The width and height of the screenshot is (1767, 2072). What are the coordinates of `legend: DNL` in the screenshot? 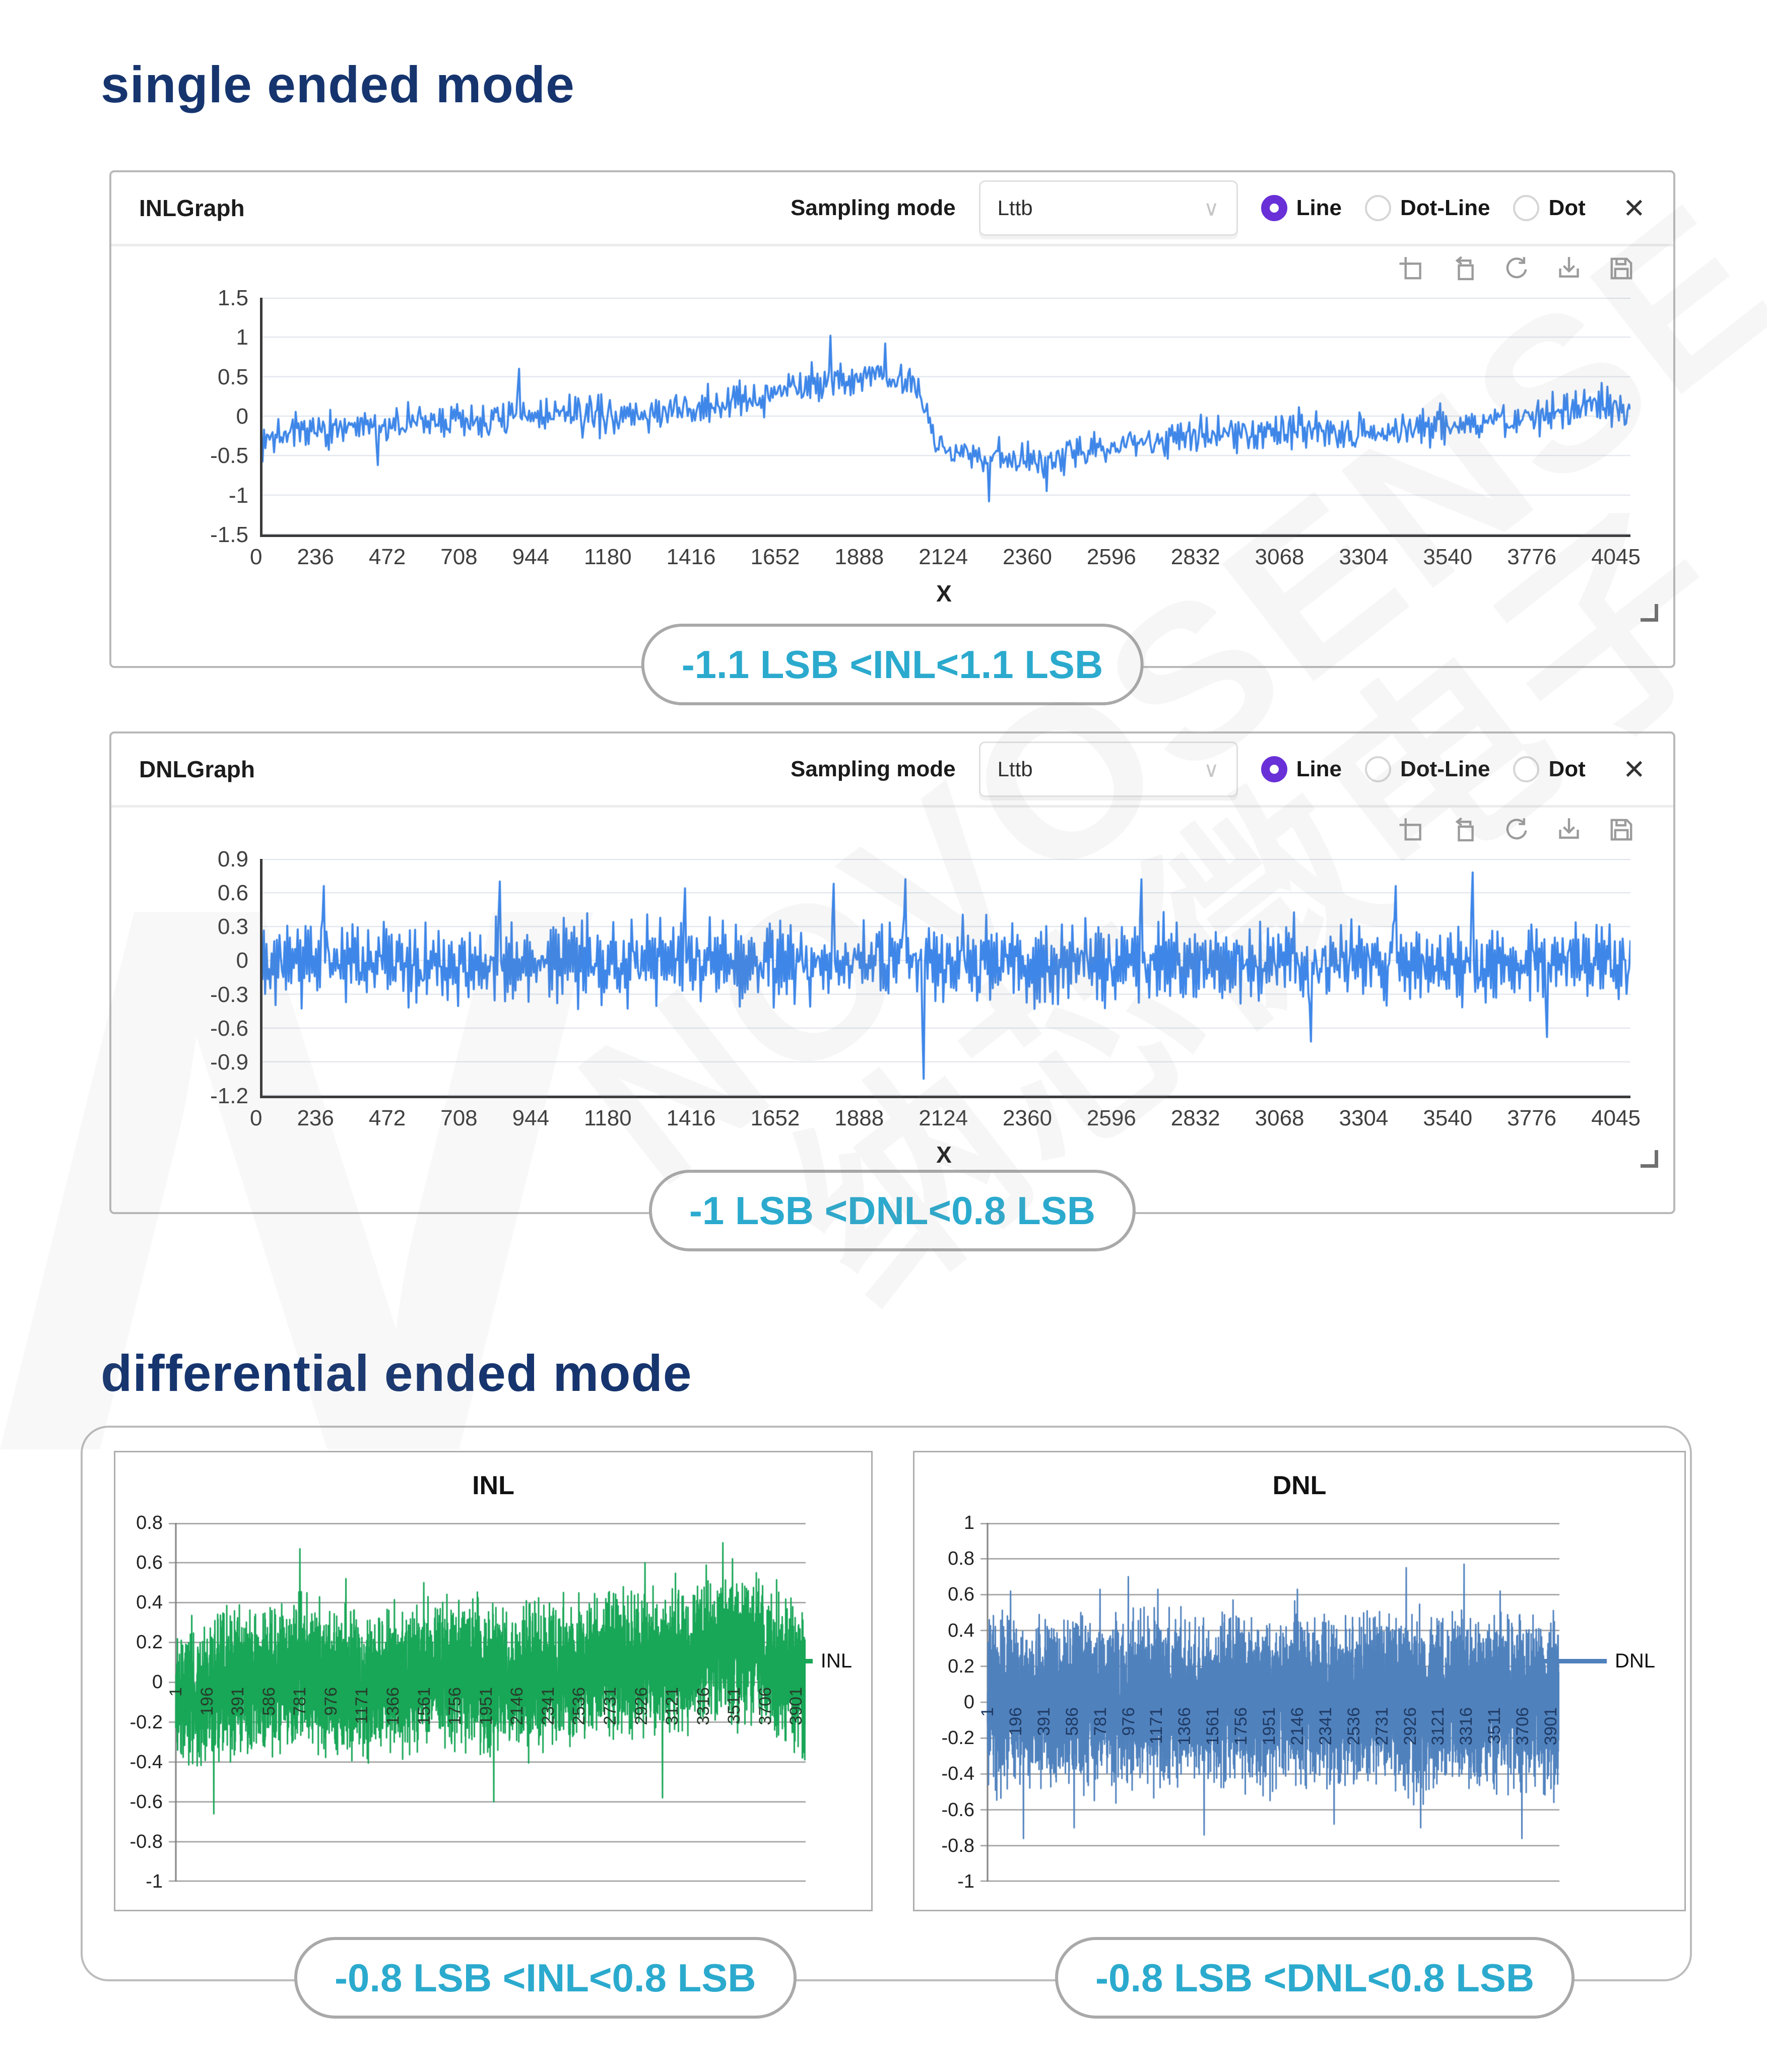 It's located at (1593, 1661).